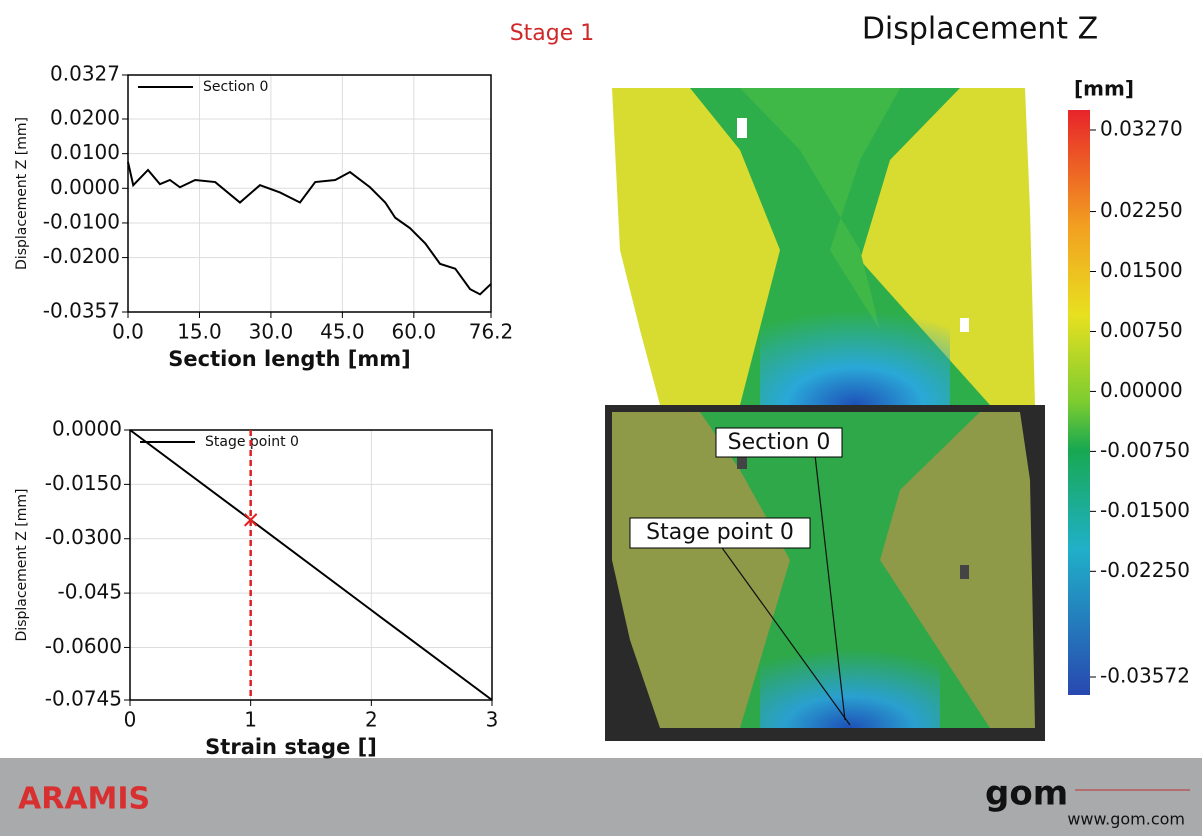 Image resolution: width=1202 pixels, height=840 pixels. Describe the element at coordinates (1141, 210) in the screenshot. I see `colorbar-label: 0.02250` at that location.